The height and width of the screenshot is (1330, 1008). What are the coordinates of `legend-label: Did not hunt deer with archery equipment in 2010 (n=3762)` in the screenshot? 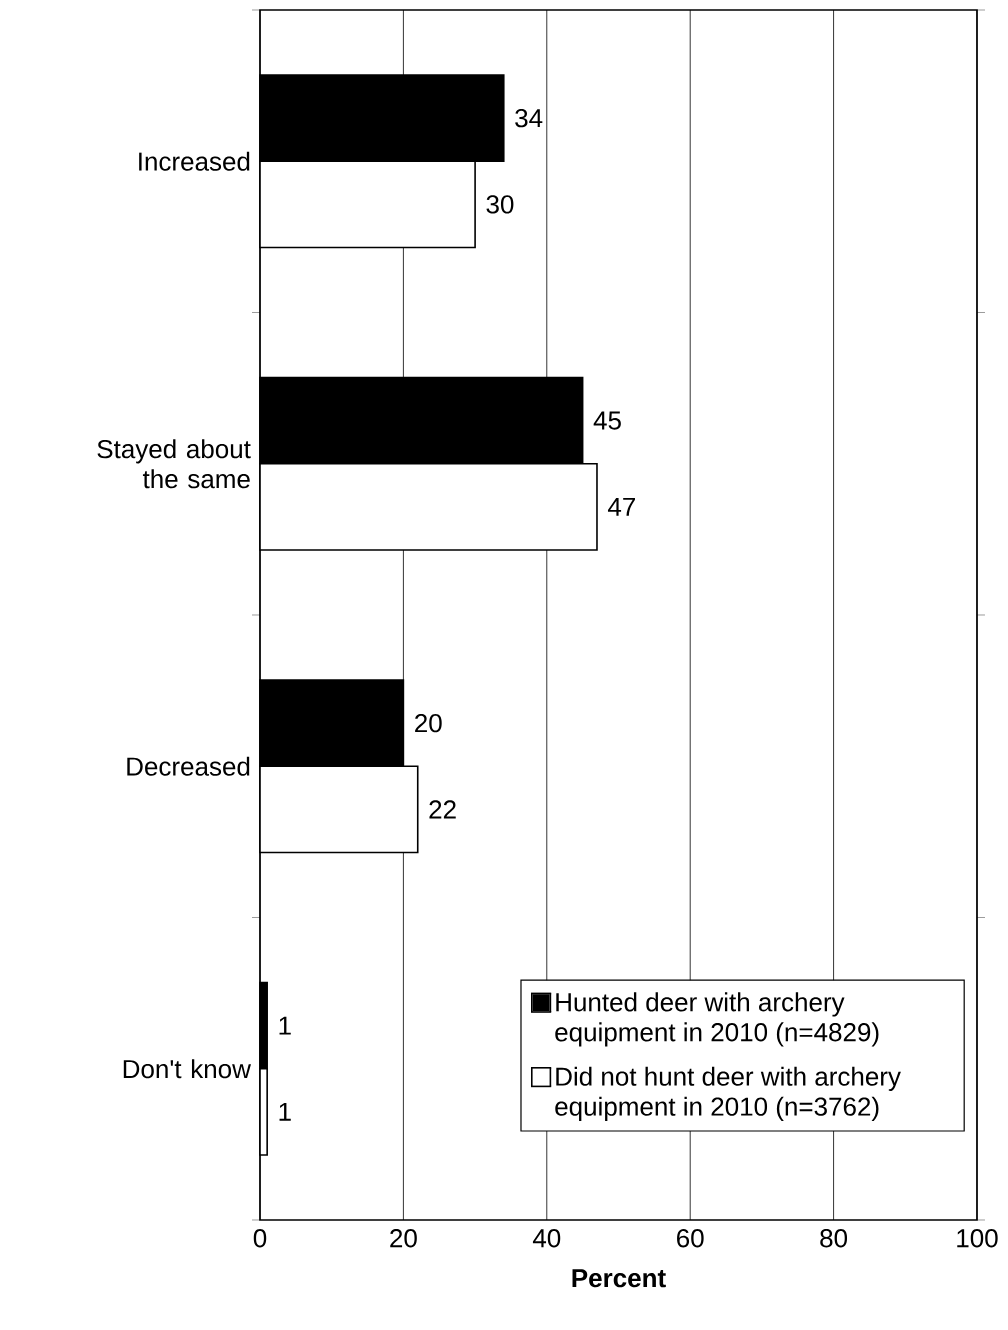 It's located at (728, 1093).